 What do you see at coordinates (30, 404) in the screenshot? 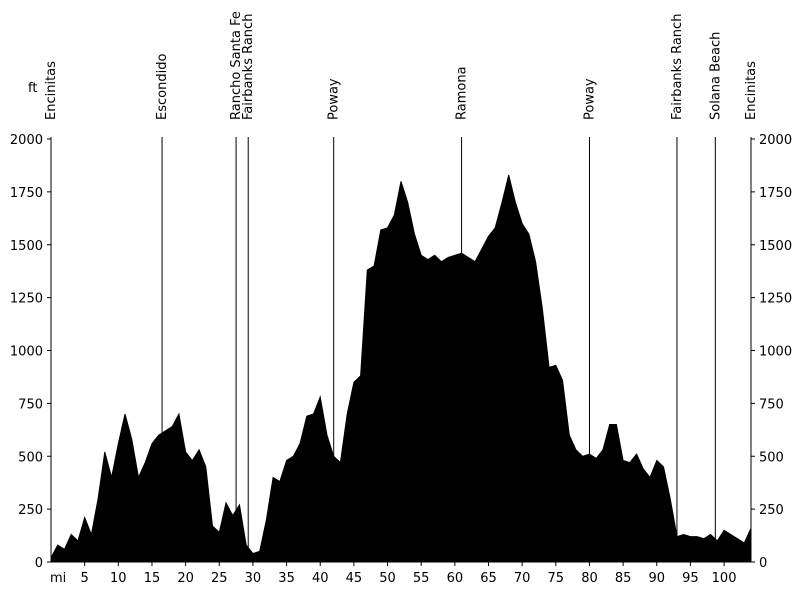
I see `y-tick-label-left: 750` at bounding box center [30, 404].